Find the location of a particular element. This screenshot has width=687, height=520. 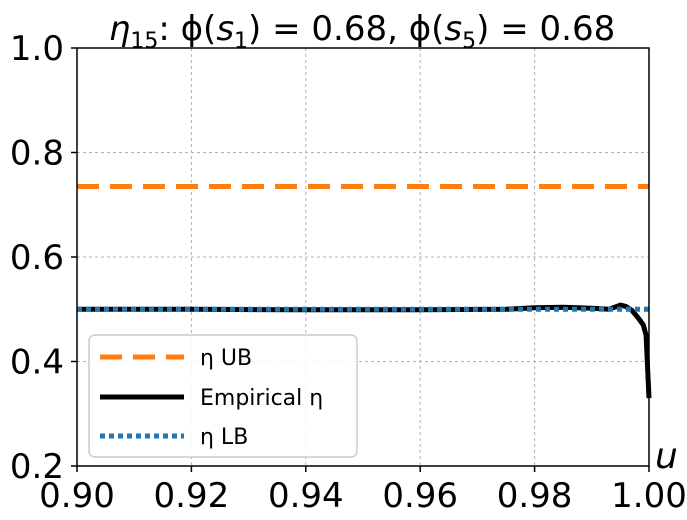

y-tick-label: 0.6 is located at coordinates (37, 258).